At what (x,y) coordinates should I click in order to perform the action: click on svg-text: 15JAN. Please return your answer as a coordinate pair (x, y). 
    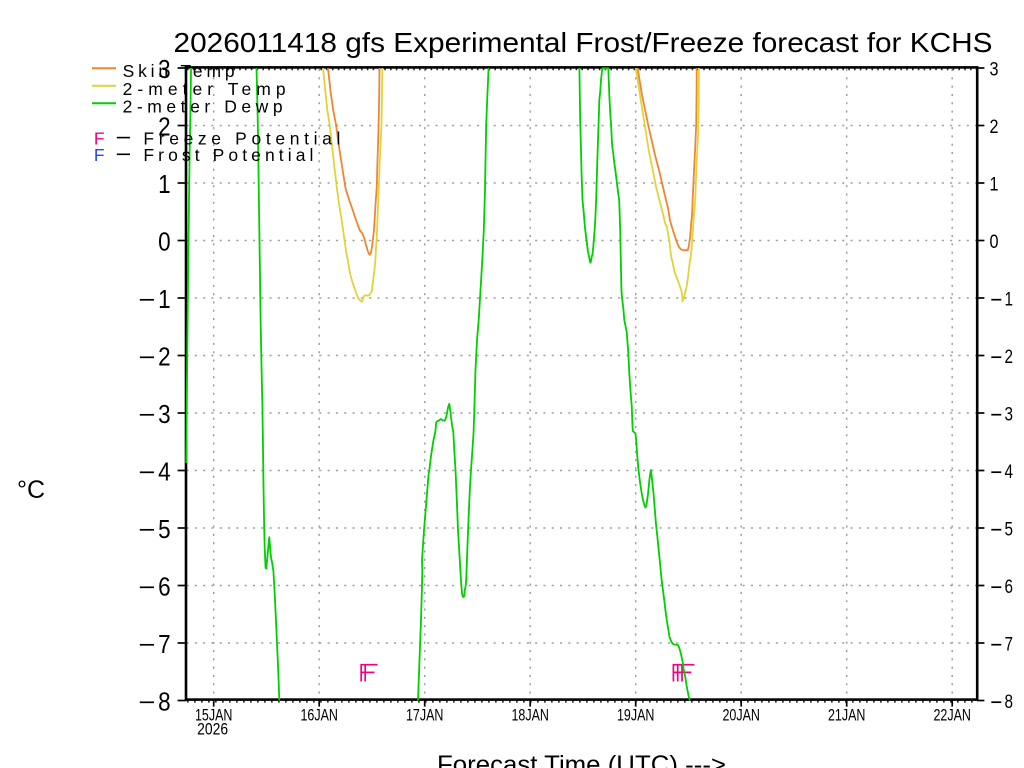
    Looking at the image, I should click on (214, 715).